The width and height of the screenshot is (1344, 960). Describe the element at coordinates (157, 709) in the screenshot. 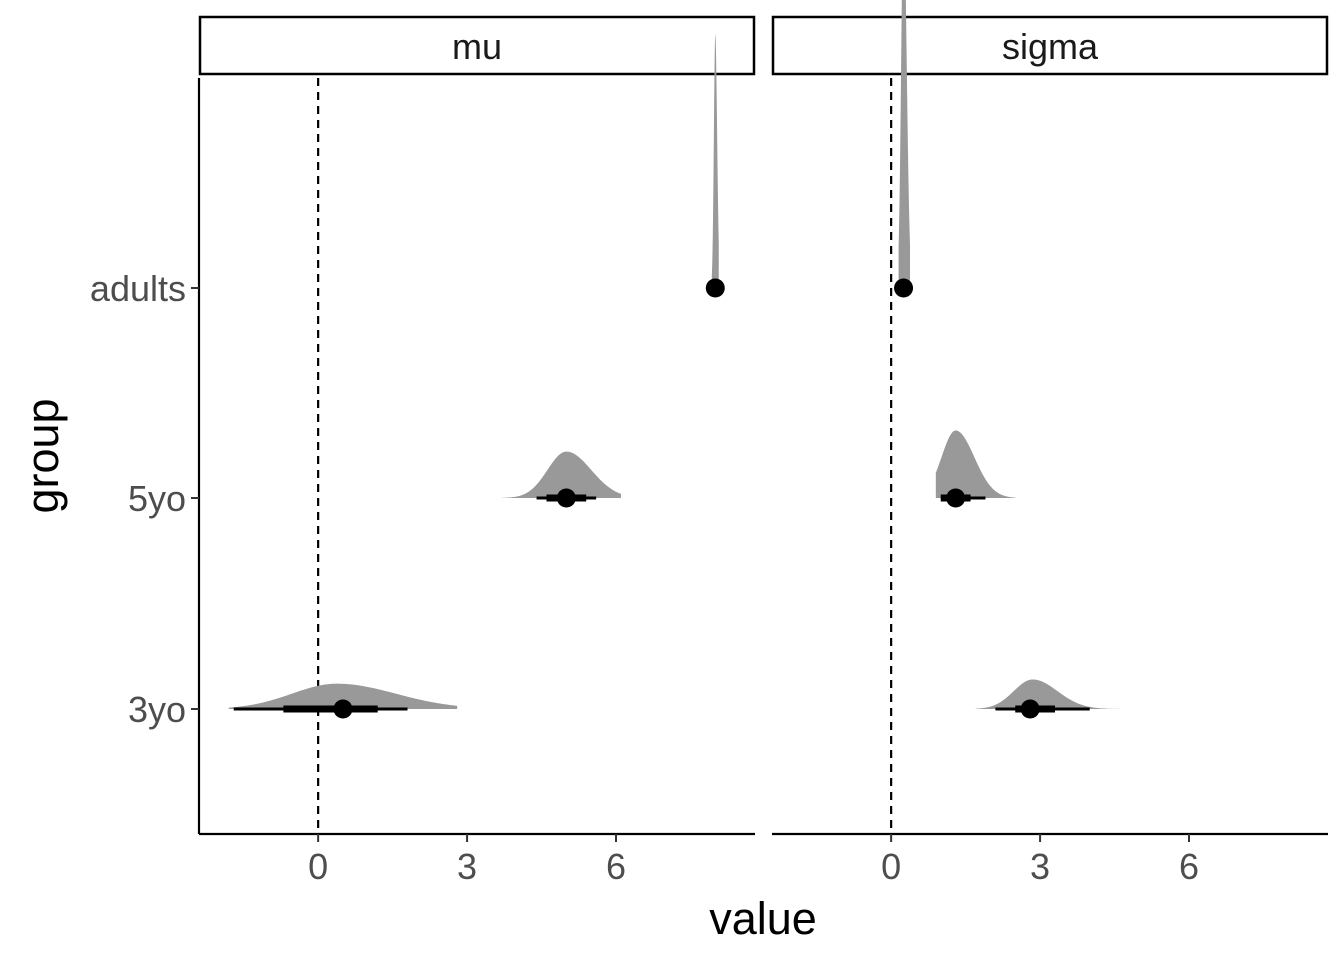

I see `y-tick-label: 3yo` at that location.